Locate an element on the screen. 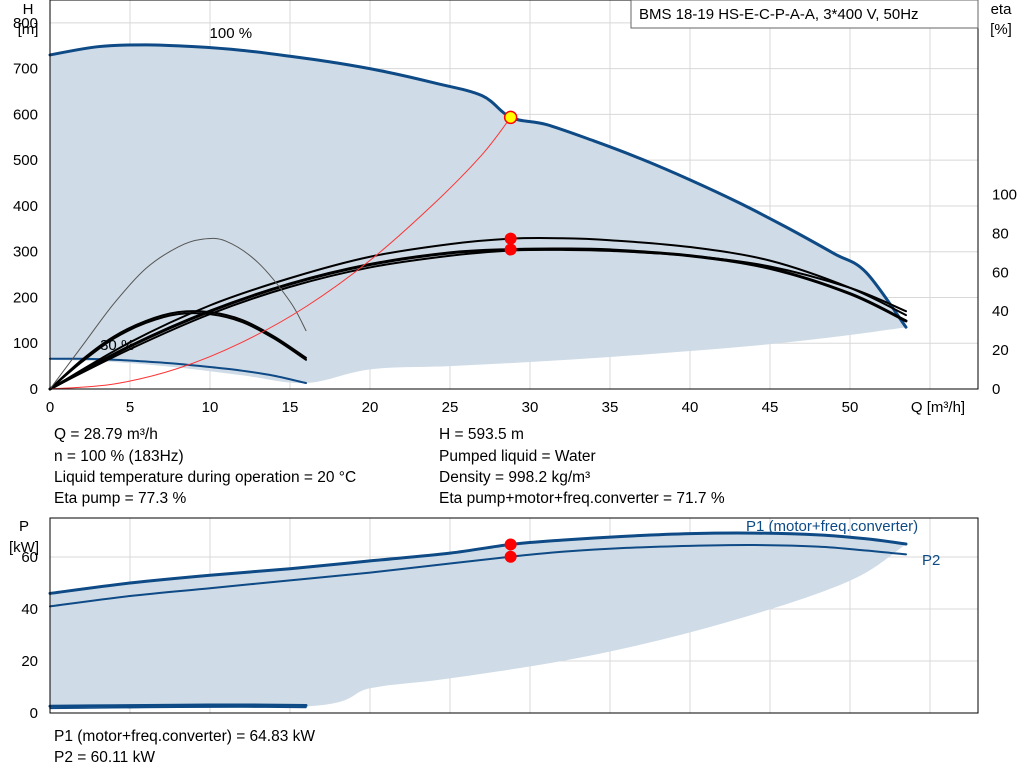 This screenshot has height=781, width=1024. x-tick-label: 45 is located at coordinates (770, 407).